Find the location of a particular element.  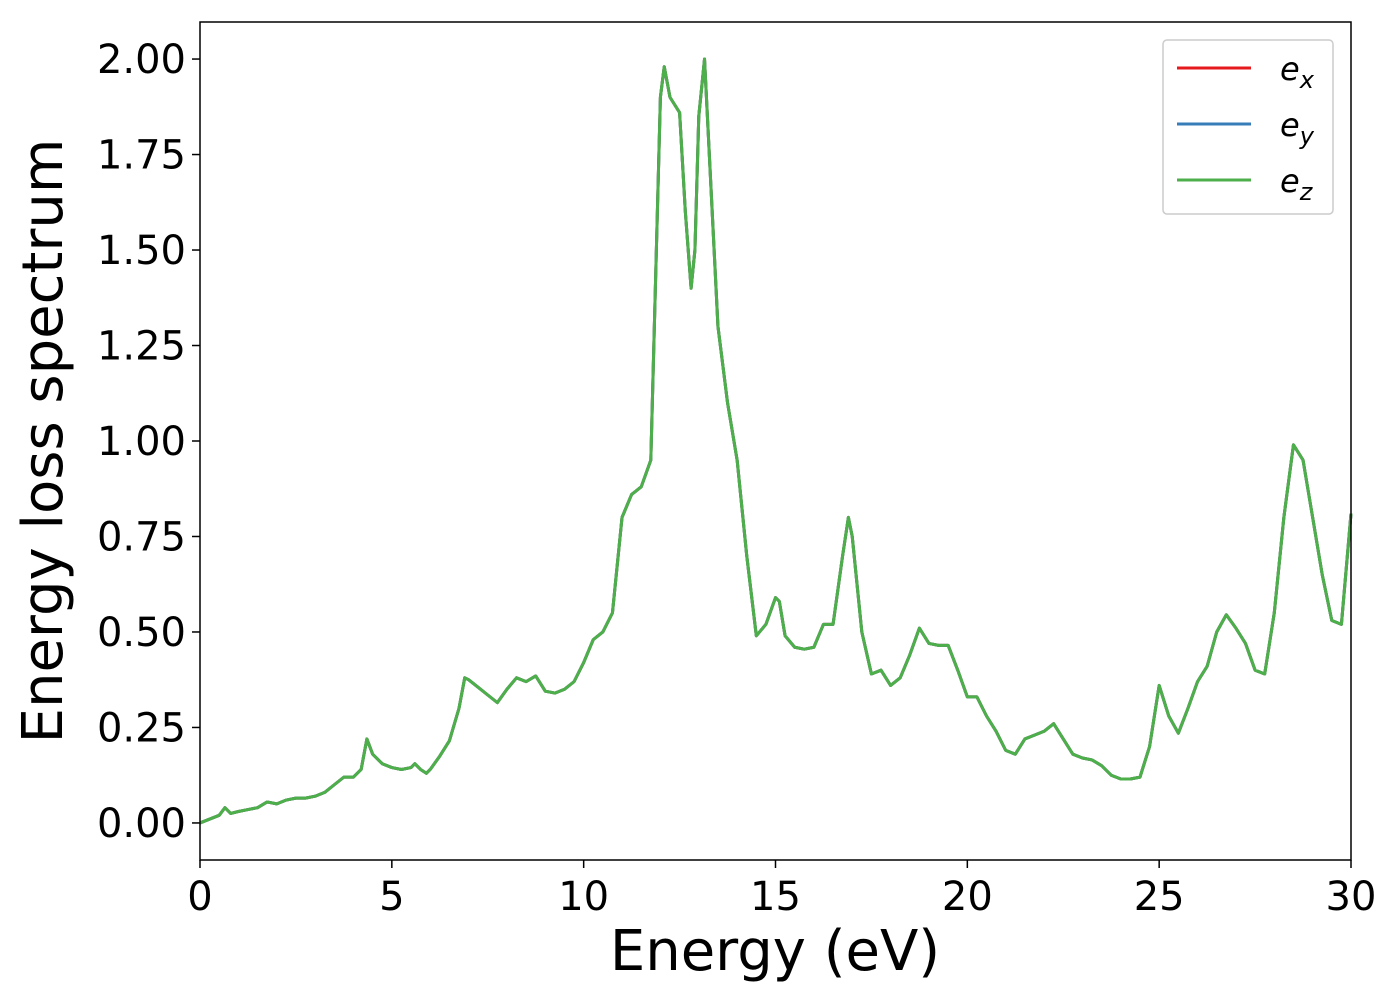

x-tick-label: 20 is located at coordinates (967, 897).